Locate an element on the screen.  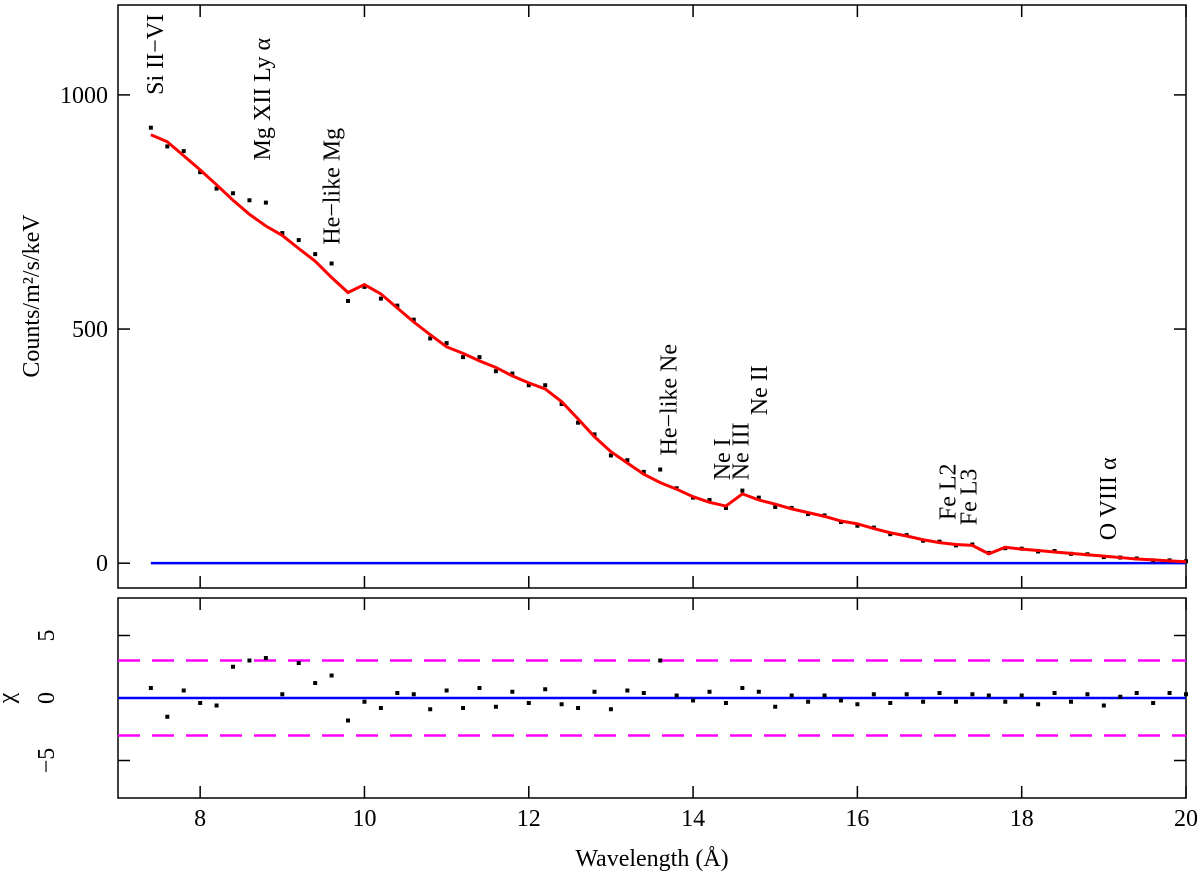
x-tick-label: 16 is located at coordinates (857, 819).